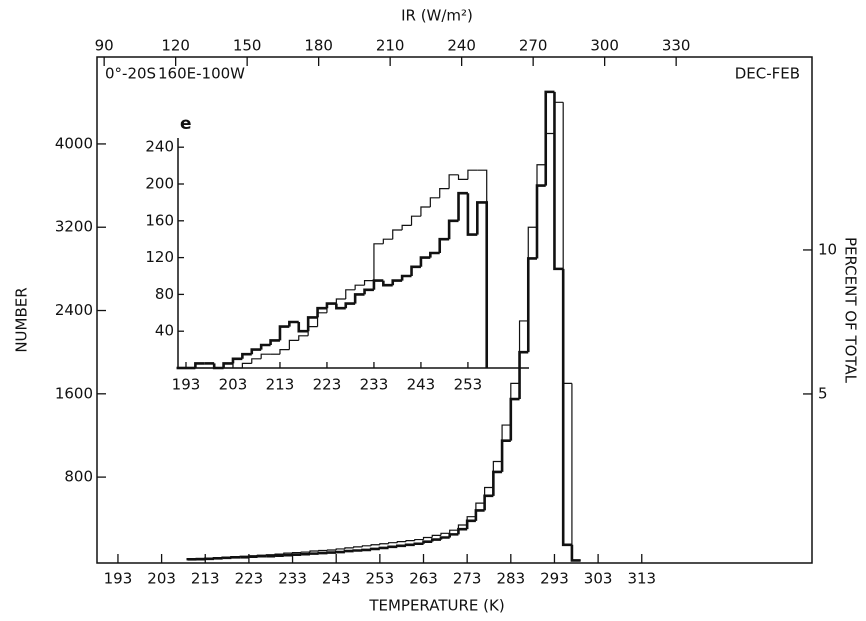  I want to click on y-tick-label: 2400, so click(74, 310).